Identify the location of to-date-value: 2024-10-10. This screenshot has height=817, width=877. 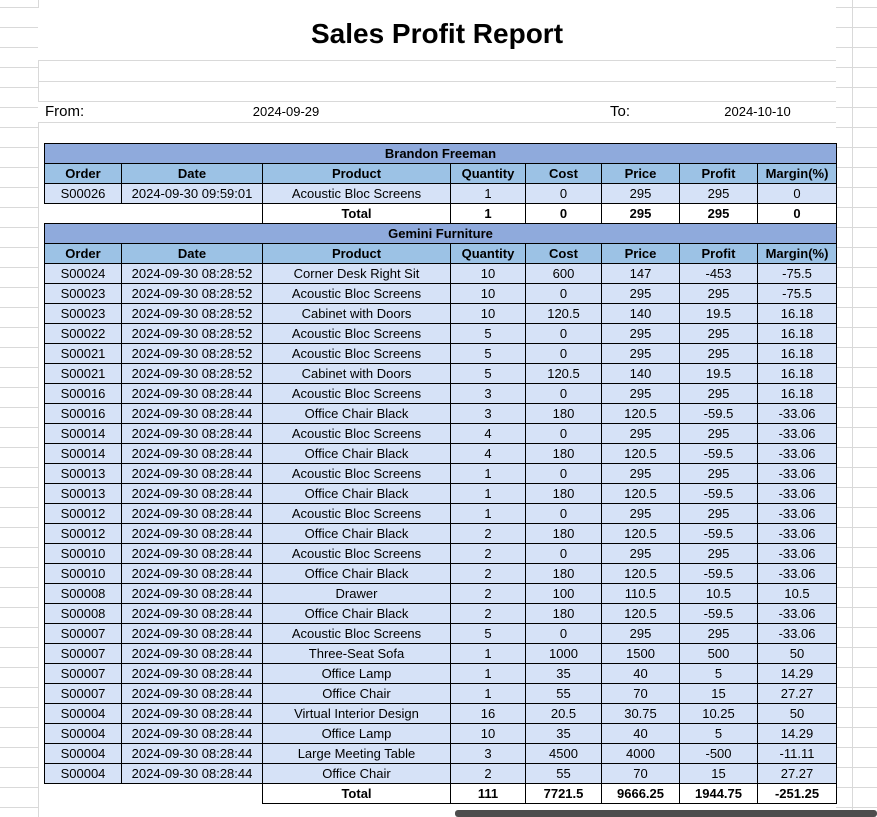
(757, 111).